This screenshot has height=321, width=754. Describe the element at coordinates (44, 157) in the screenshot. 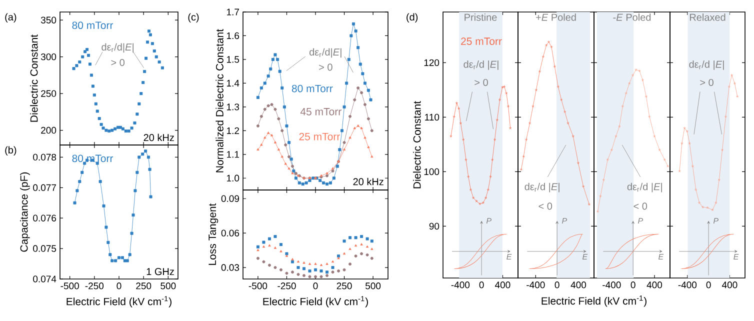

I see `y-tick-label: 0.078` at that location.